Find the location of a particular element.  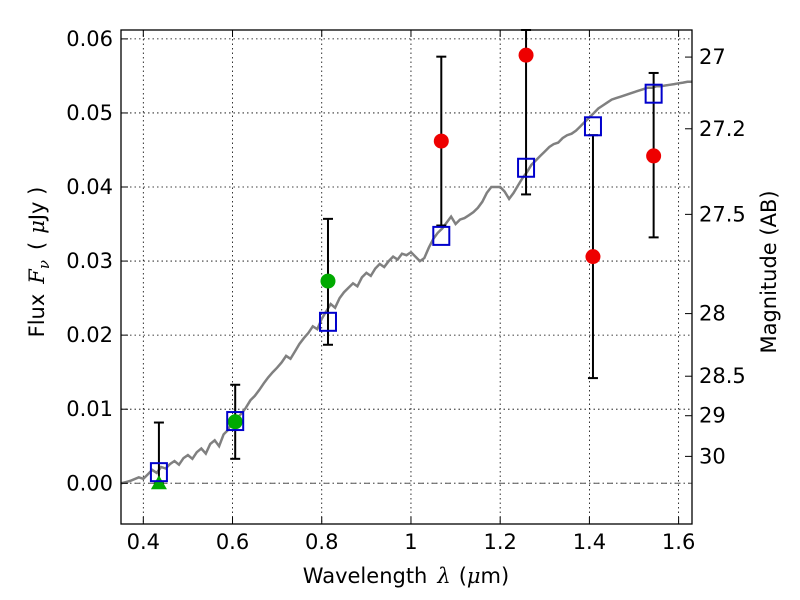

x-axis-label-symbol: λ is located at coordinates (443, 576).